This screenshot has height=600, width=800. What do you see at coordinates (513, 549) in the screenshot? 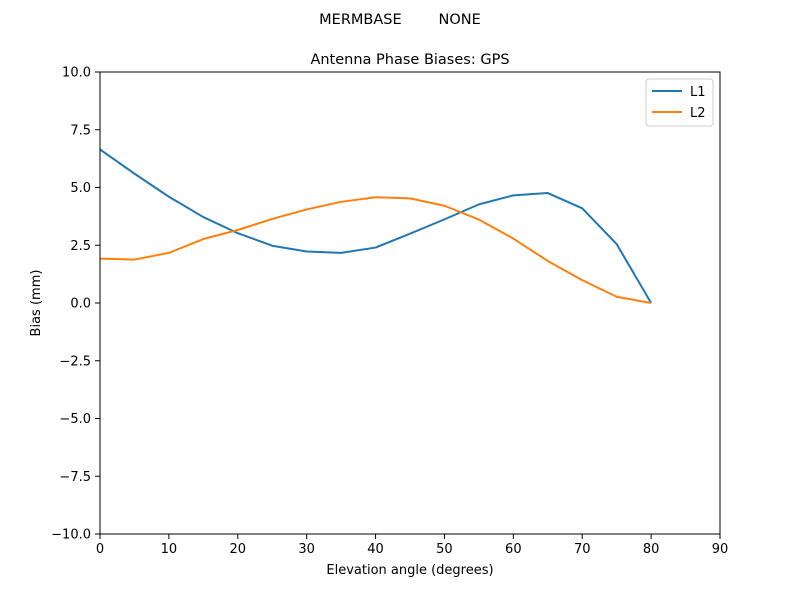
I see `x-tick-label: 60` at bounding box center [513, 549].